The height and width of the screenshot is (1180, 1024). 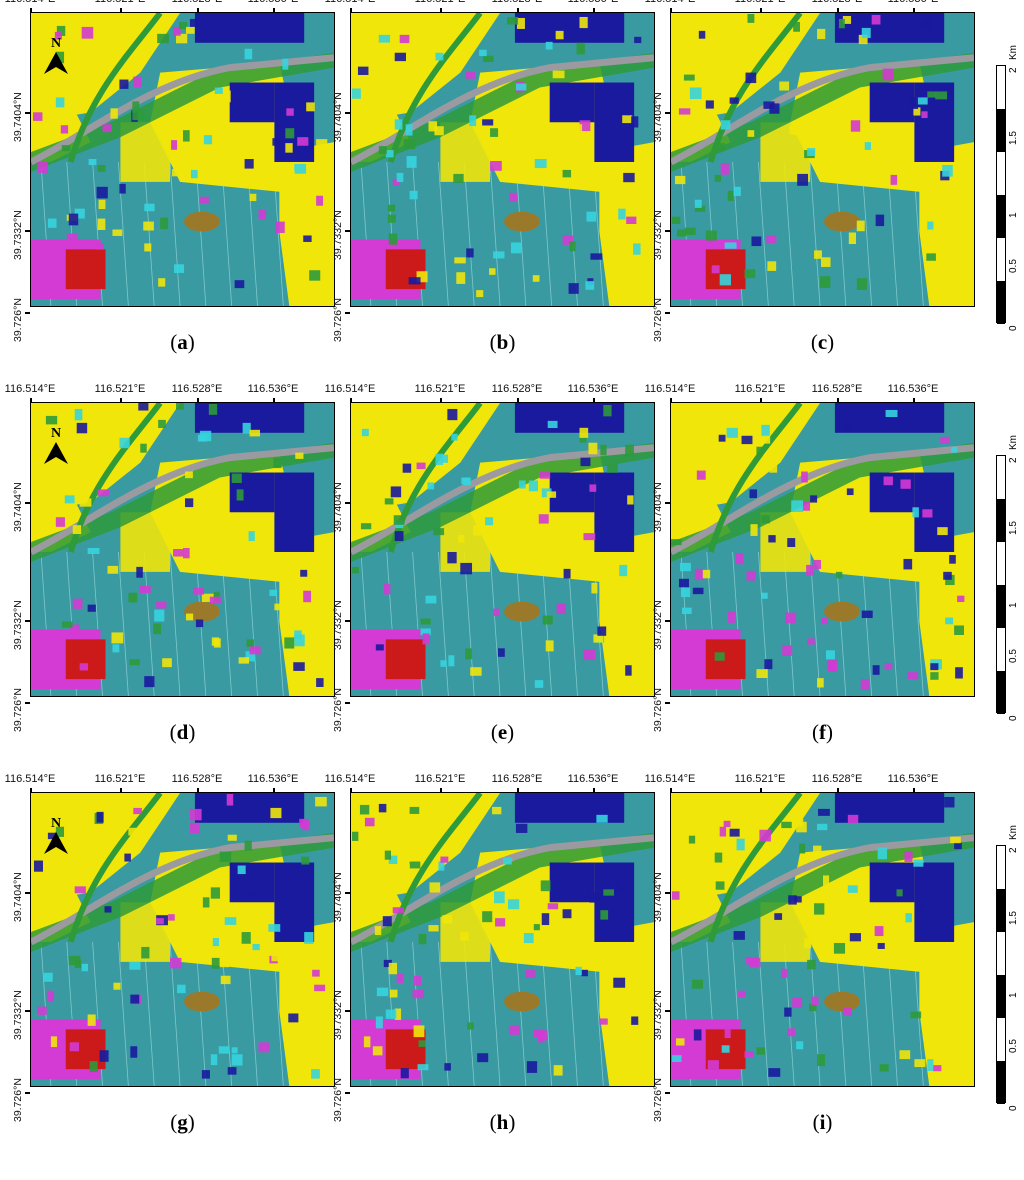 What do you see at coordinates (18, 897) in the screenshot?
I see `latitude-label: 39.7404°N` at bounding box center [18, 897].